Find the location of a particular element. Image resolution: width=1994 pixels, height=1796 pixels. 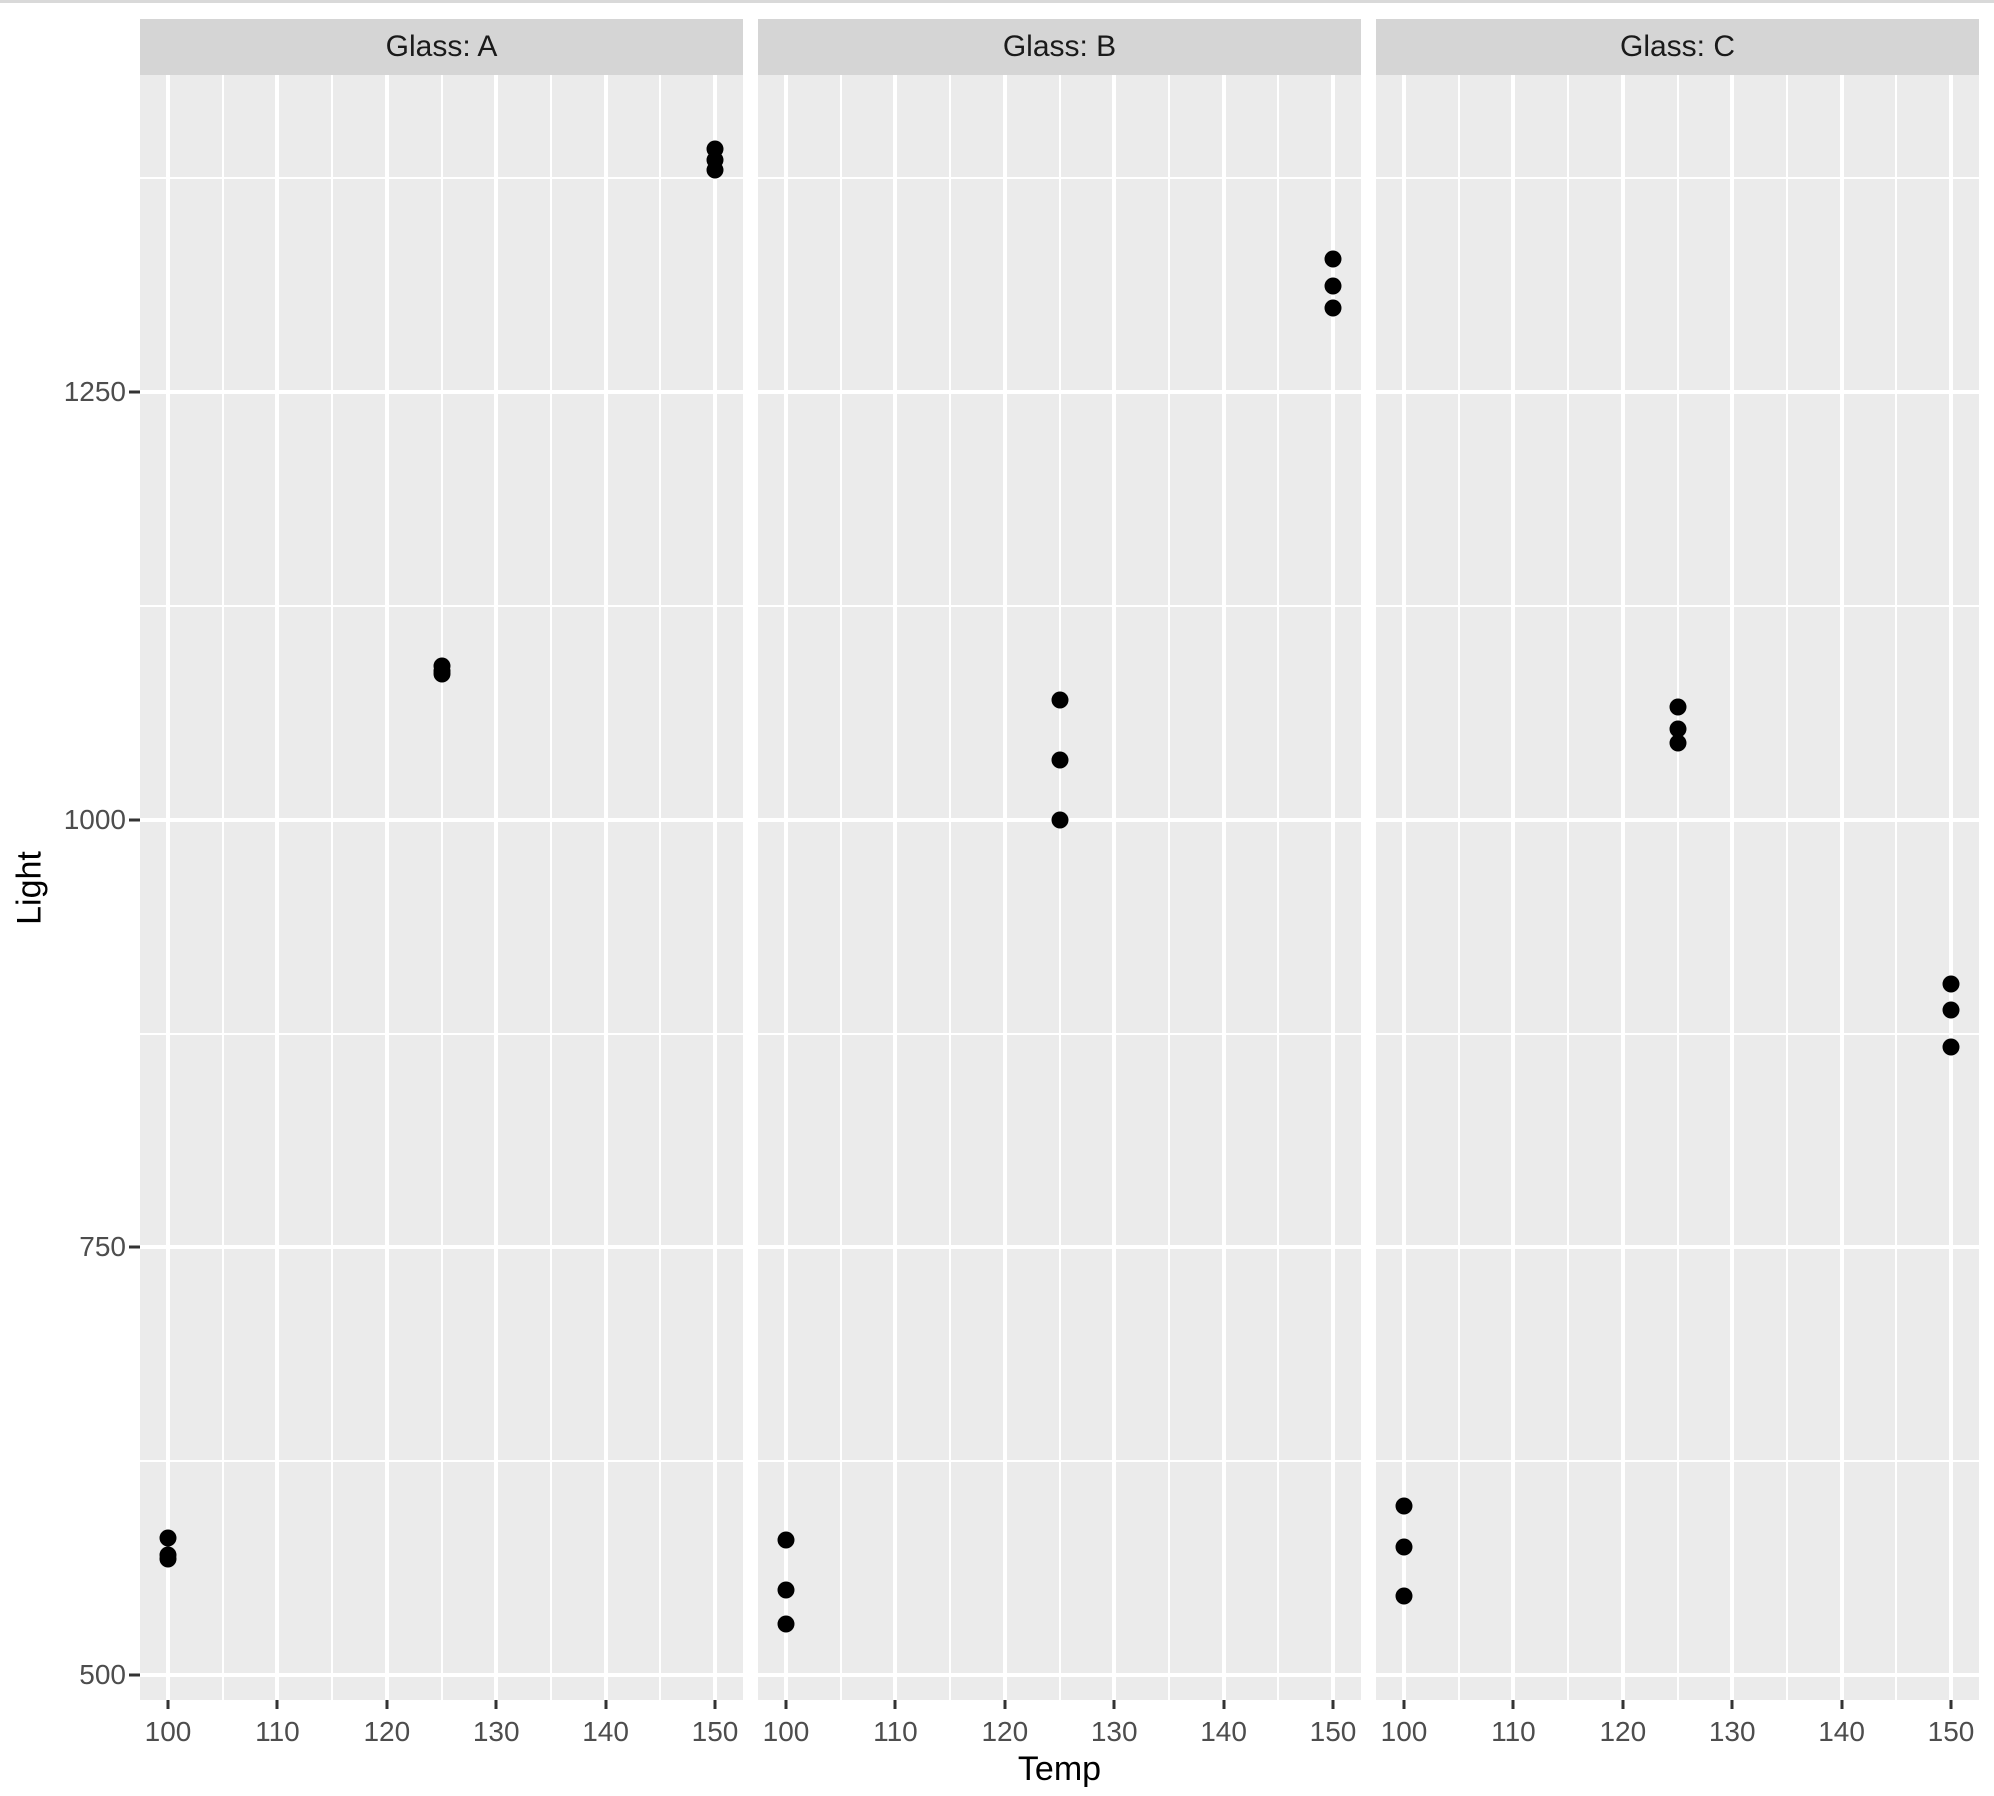

top-border-rule is located at coordinates (997, 1).